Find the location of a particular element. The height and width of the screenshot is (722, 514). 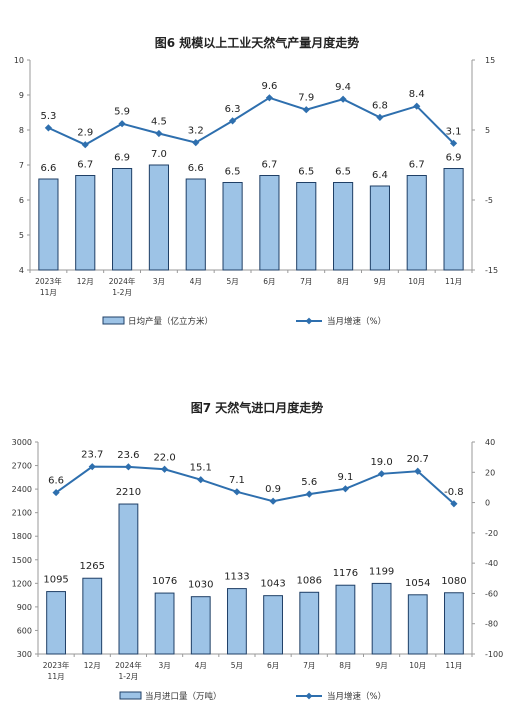

left-tick-label: 1200 is located at coordinates (22, 583).